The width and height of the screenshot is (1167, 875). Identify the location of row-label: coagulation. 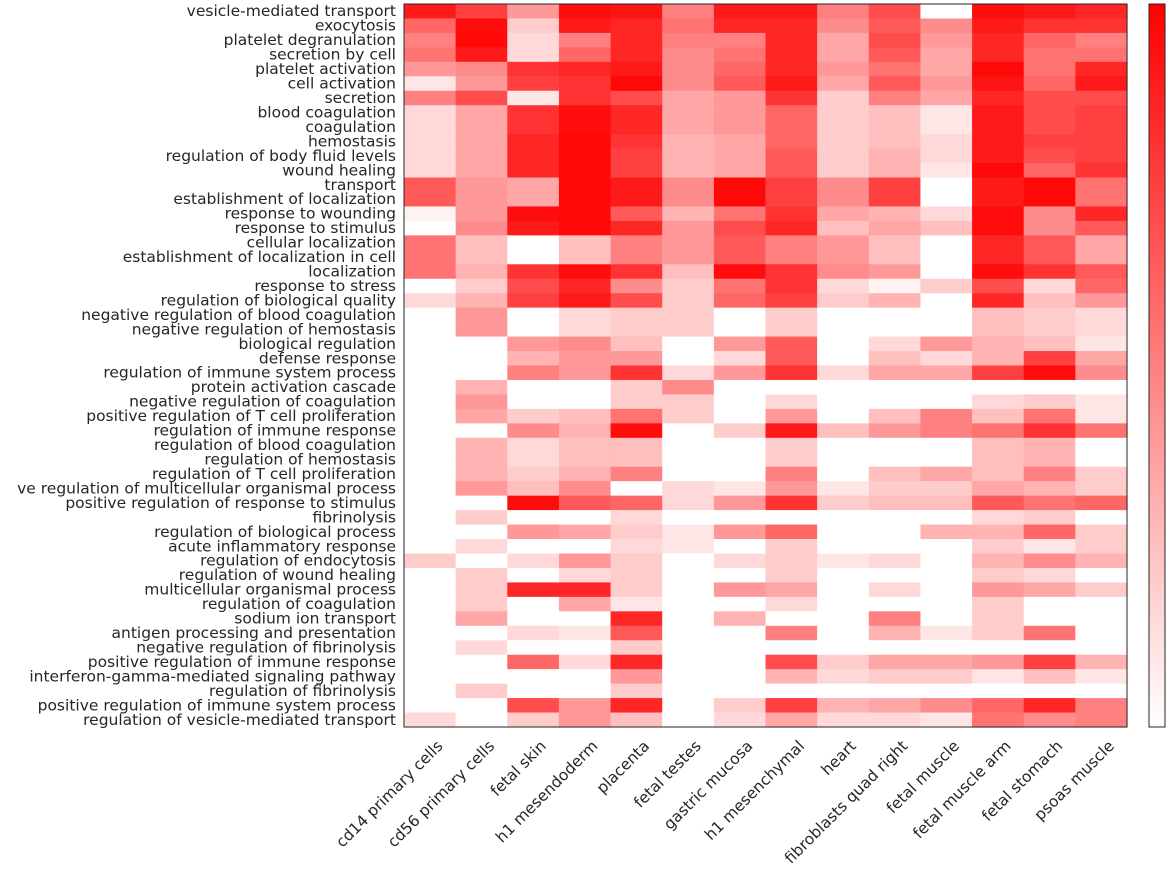
(350, 127).